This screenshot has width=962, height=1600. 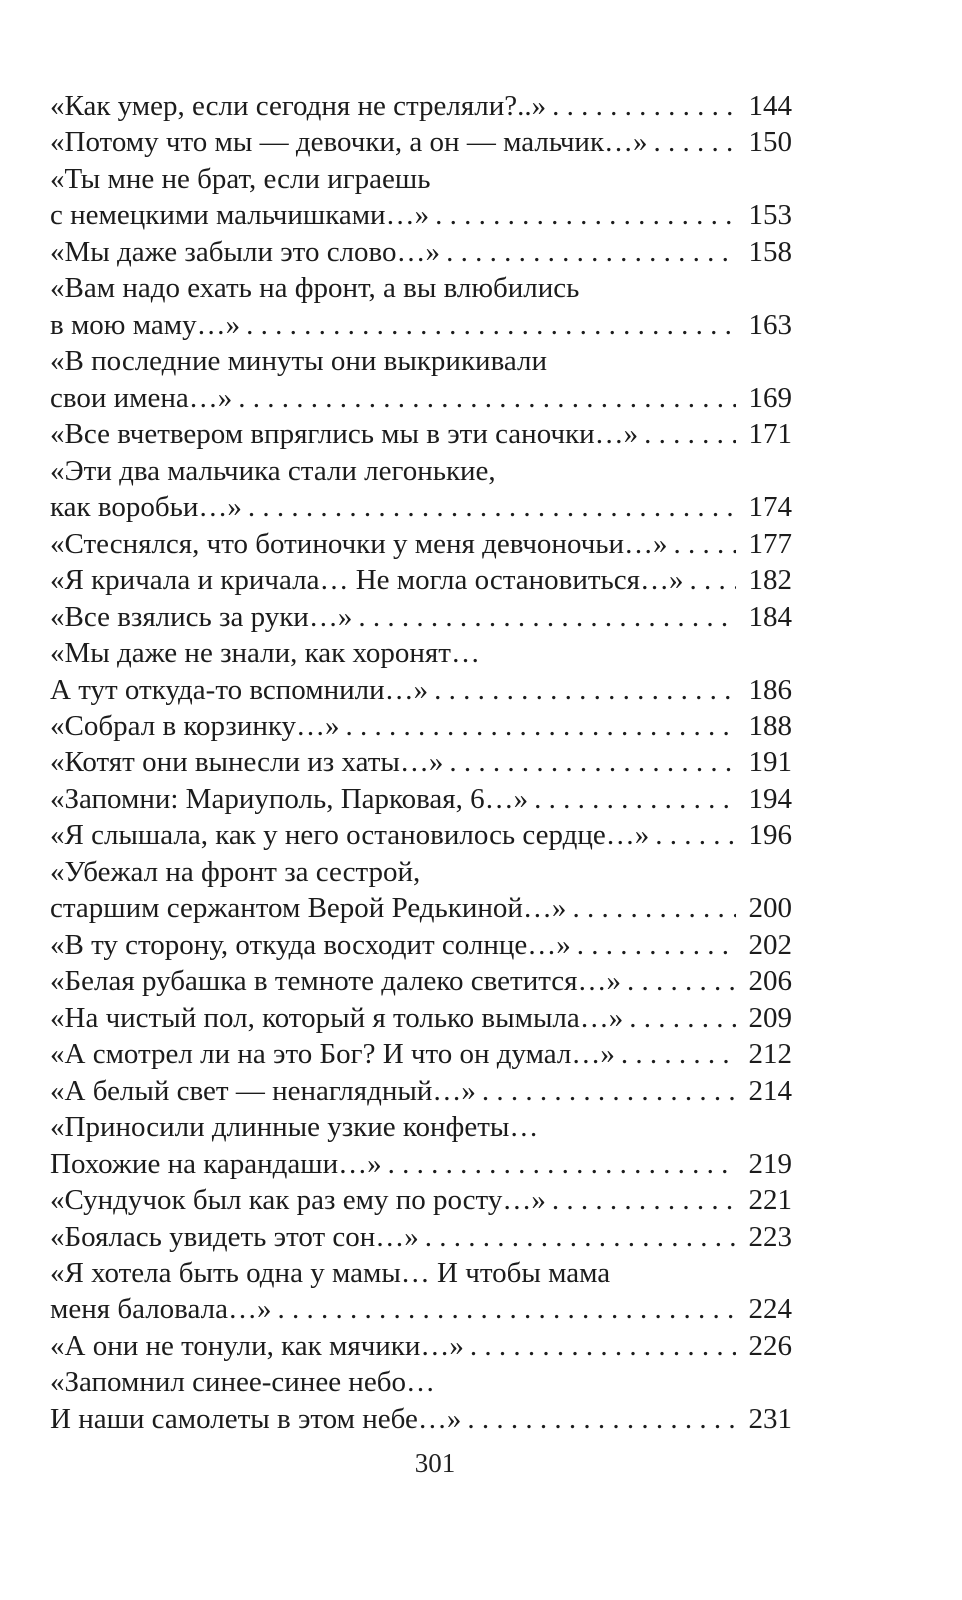 What do you see at coordinates (263, 1090) in the screenshot?
I see `toc-entry-title: «А белый свет — ненаглядный…»` at bounding box center [263, 1090].